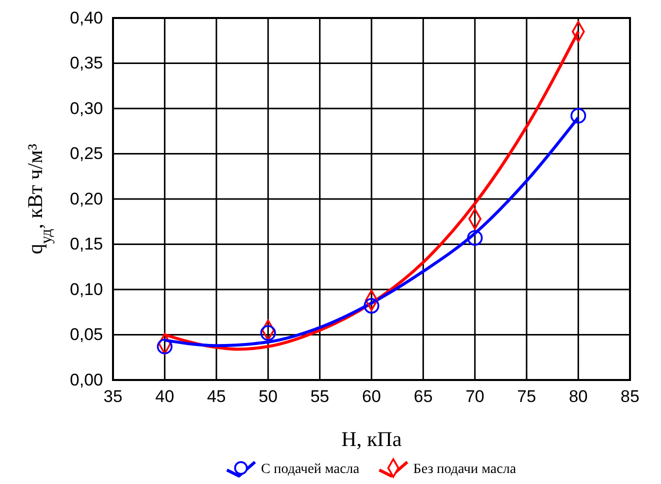  I want to click on y-tick-label: 0,40, so click(86, 18).